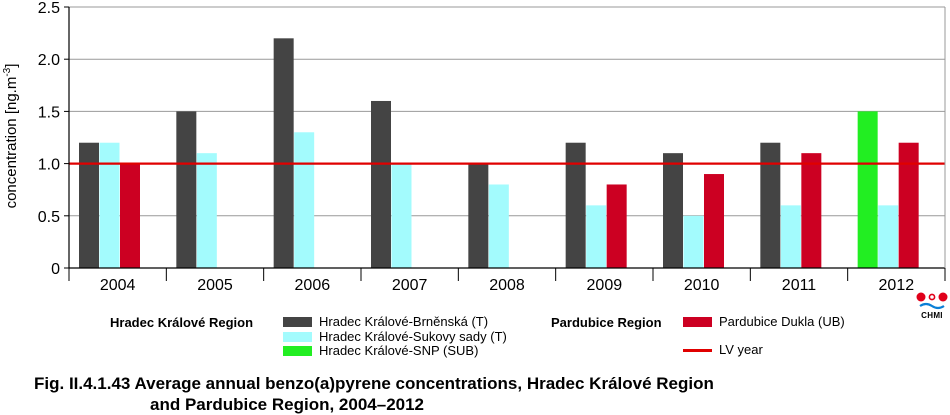 This screenshot has width=950, height=415. What do you see at coordinates (287, 404) in the screenshot?
I see `caption-line-2: and Pardubice Region, 2004–2012` at bounding box center [287, 404].